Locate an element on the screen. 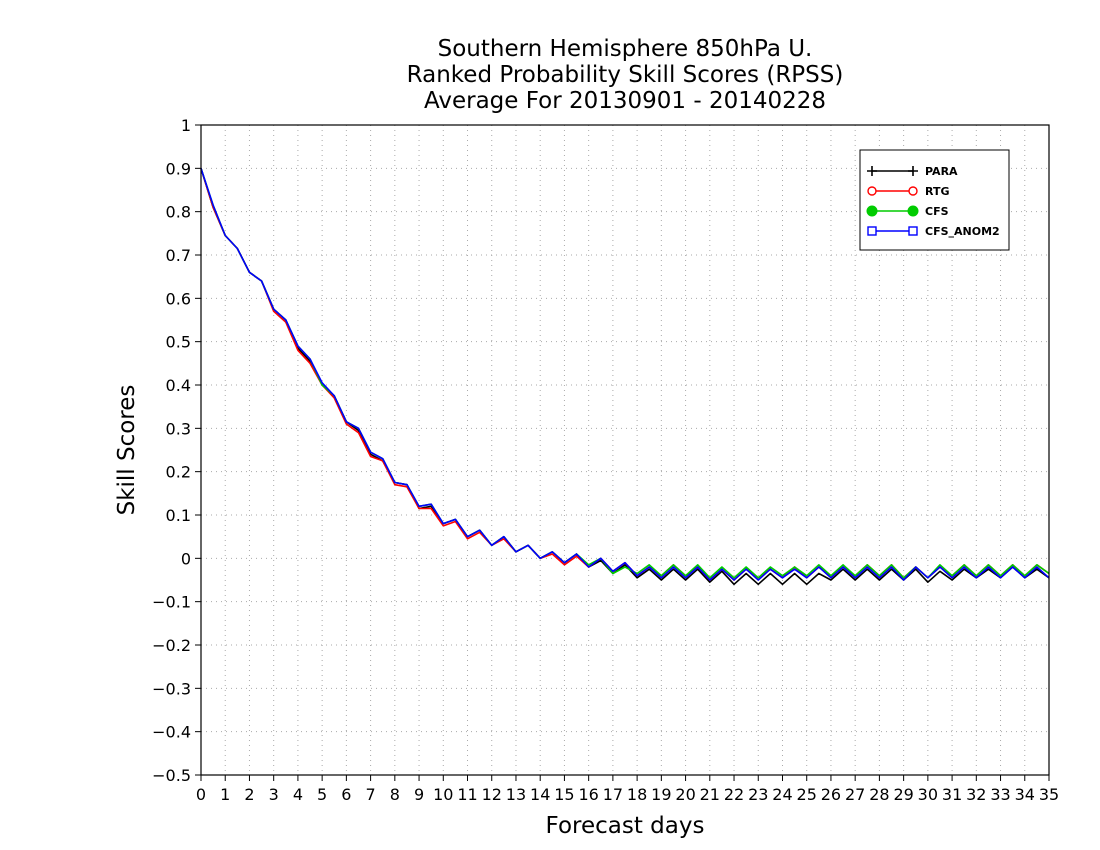 The height and width of the screenshot is (850, 1100). legend-box is located at coordinates (934, 200).